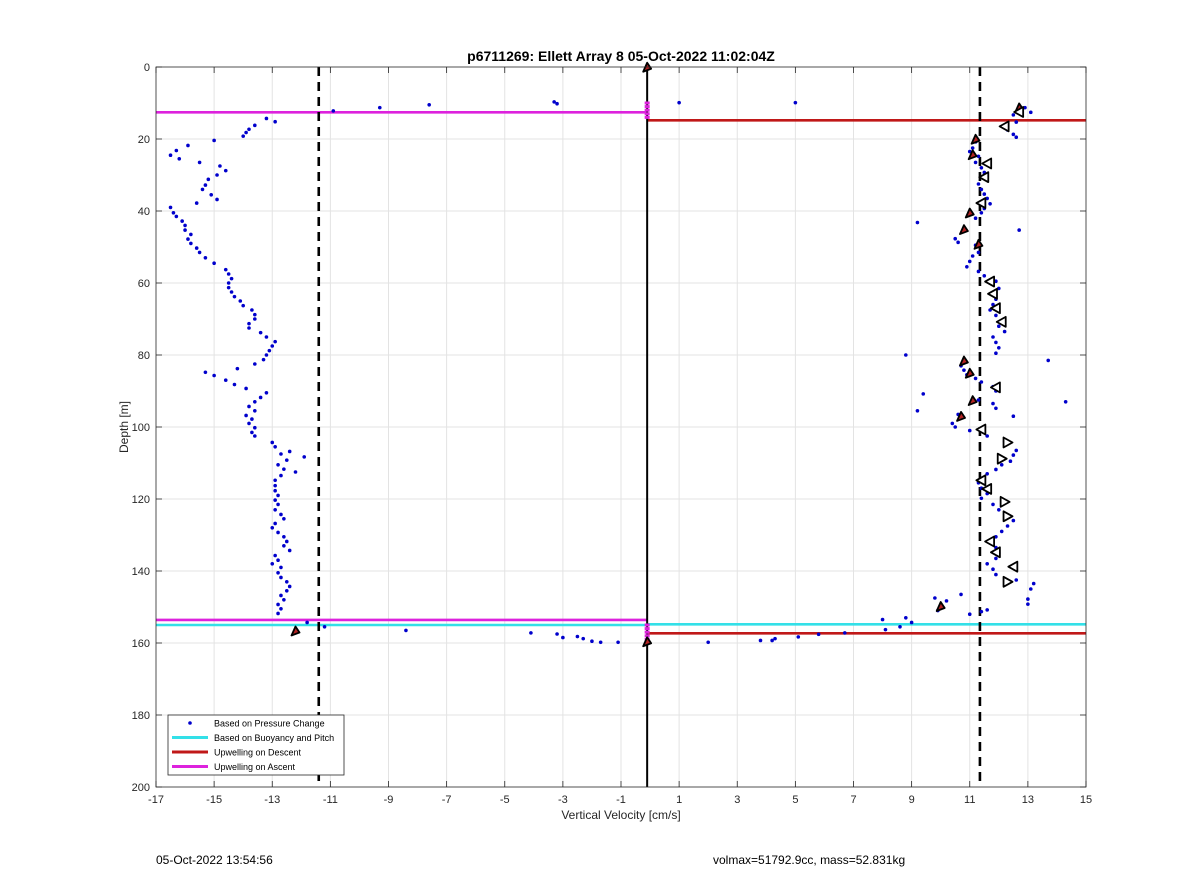  Describe the element at coordinates (141, 572) in the screenshot. I see `y-tick-label: 140` at that location.